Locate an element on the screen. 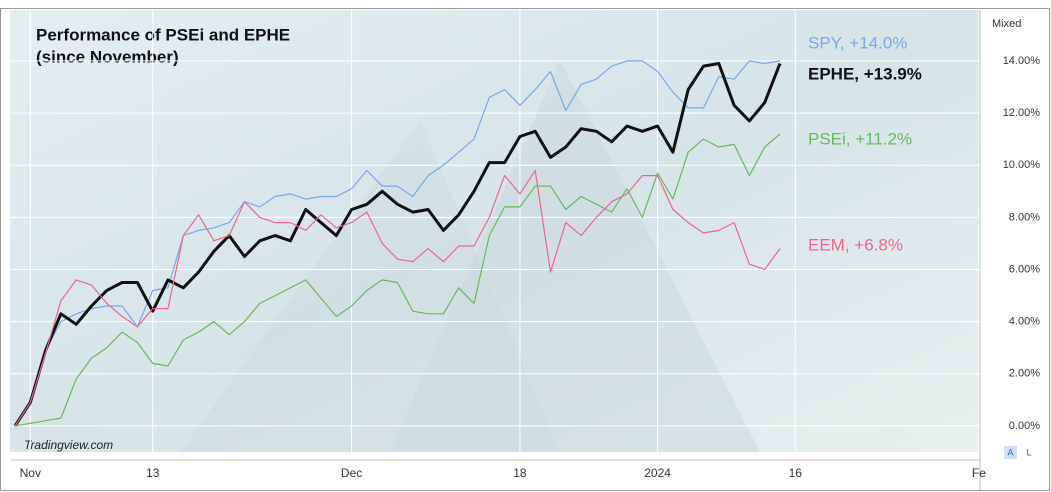 This screenshot has height=492, width=1051. y-tick-label: 12.00% is located at coordinates (1022, 113).